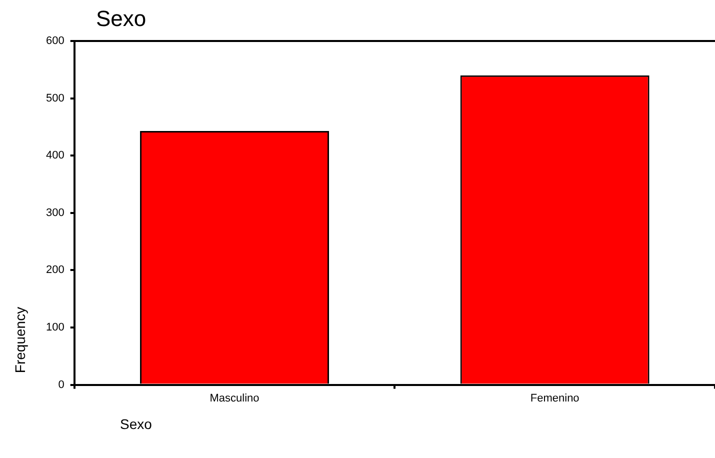 The image size is (715, 458). I want to click on y-tick-label: 200, so click(55, 270).